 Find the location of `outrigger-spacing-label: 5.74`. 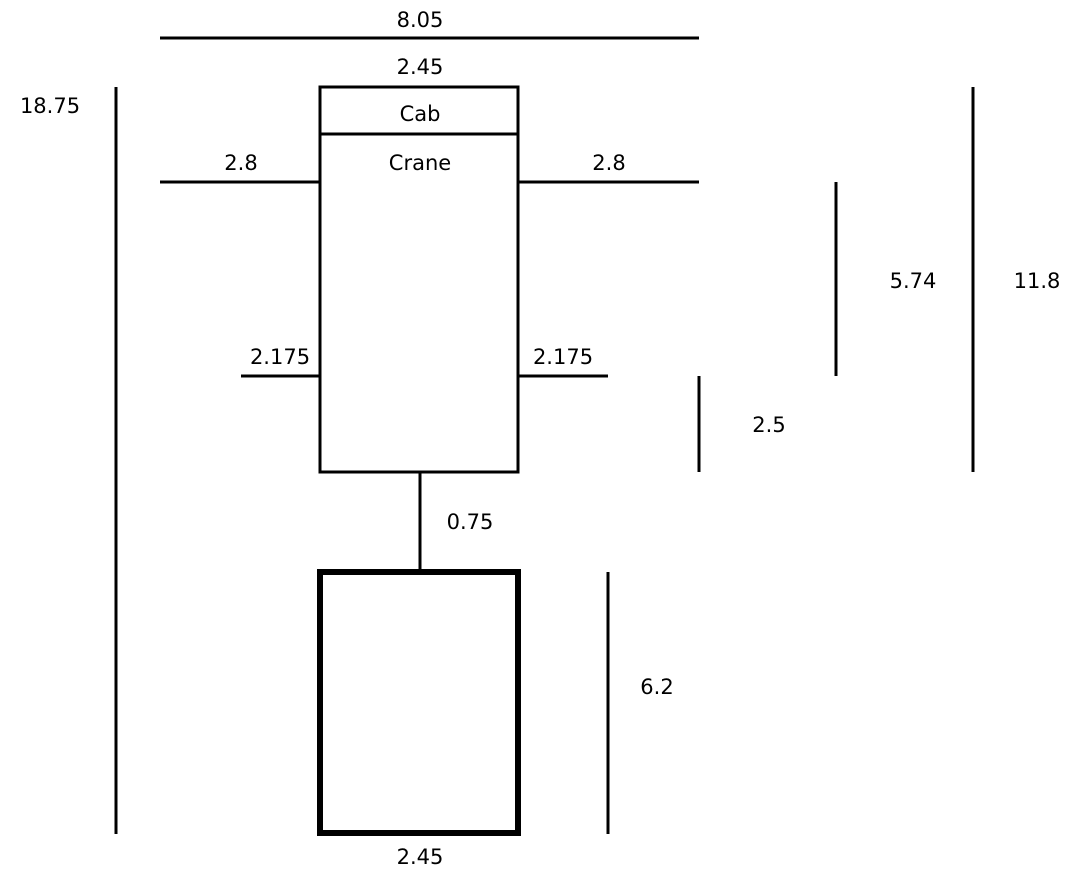

outrigger-spacing-label: 5.74 is located at coordinates (913, 281).